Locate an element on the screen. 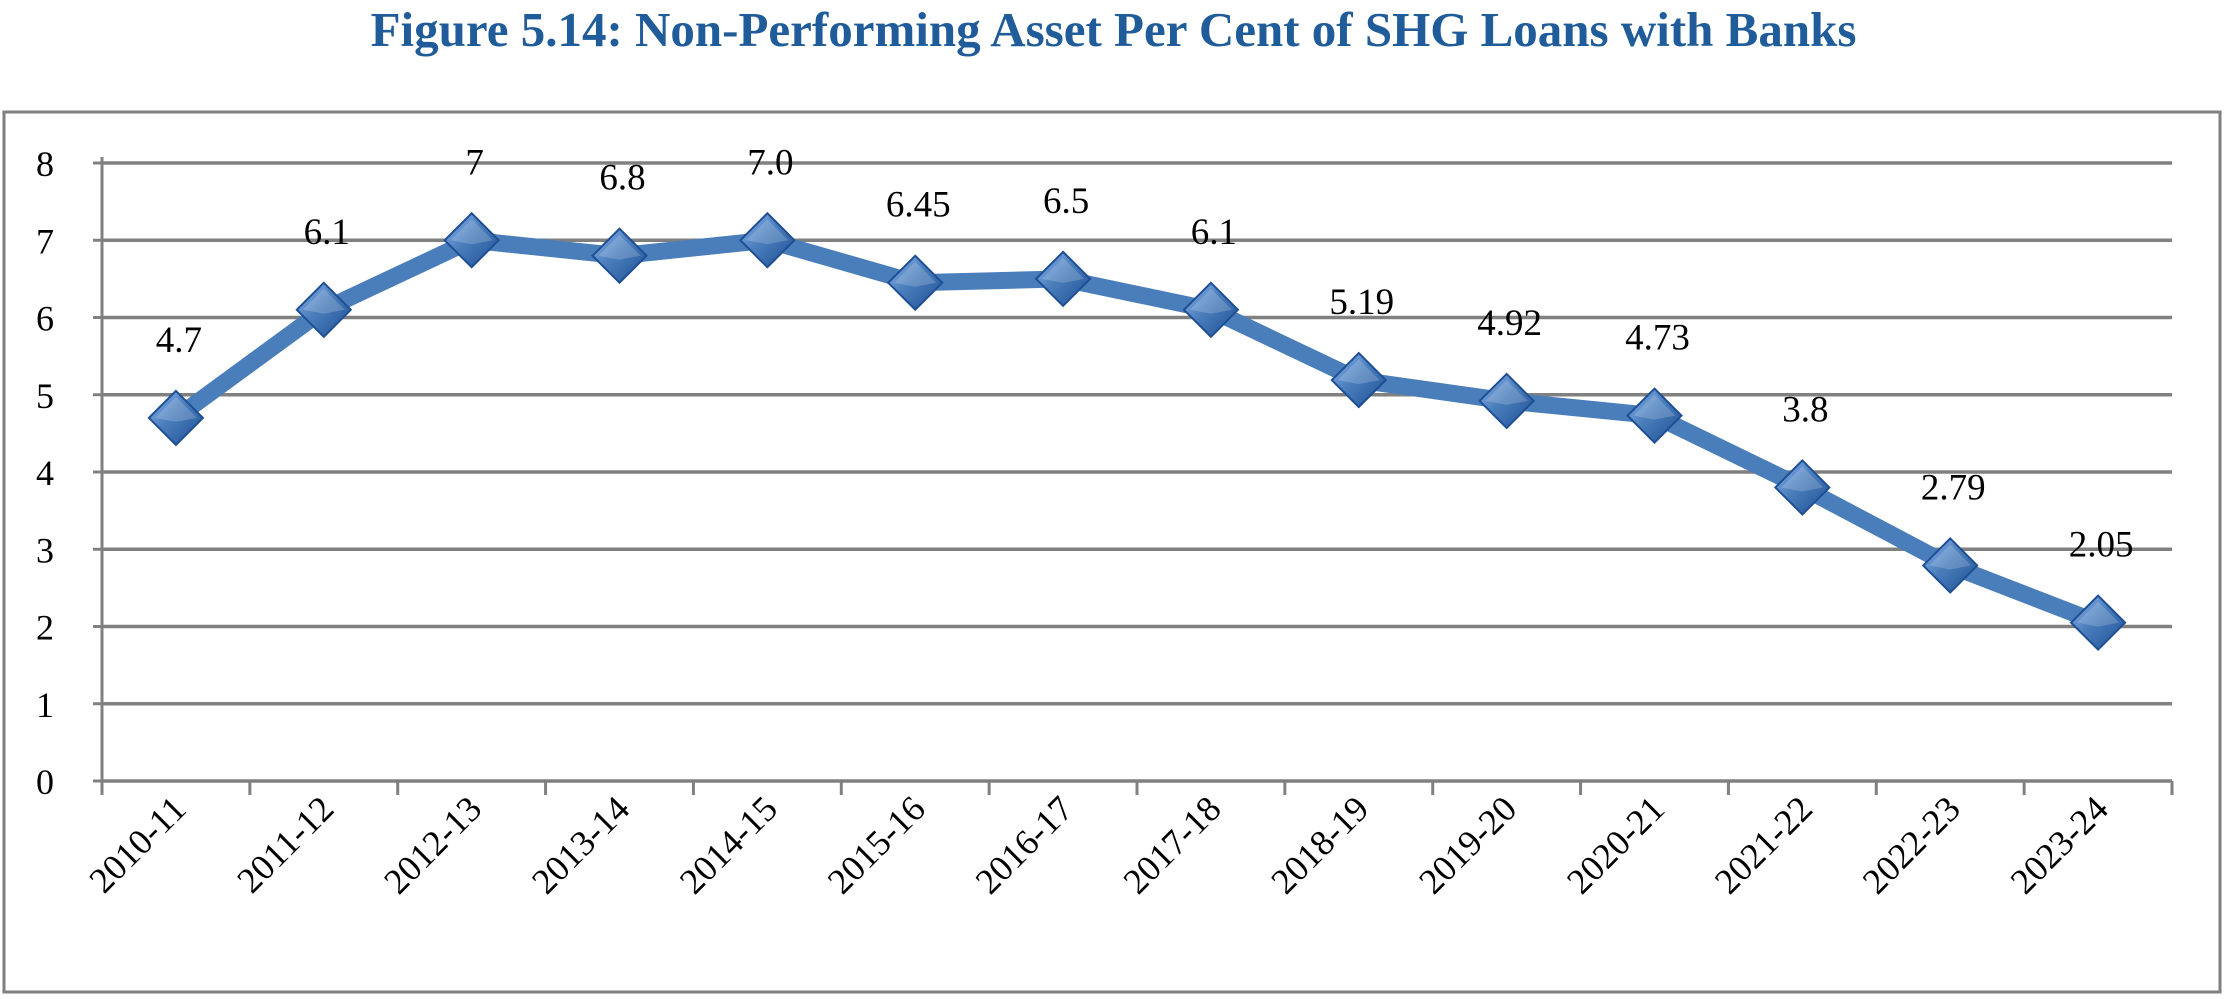  y-tick-label: 6 is located at coordinates (45, 319).